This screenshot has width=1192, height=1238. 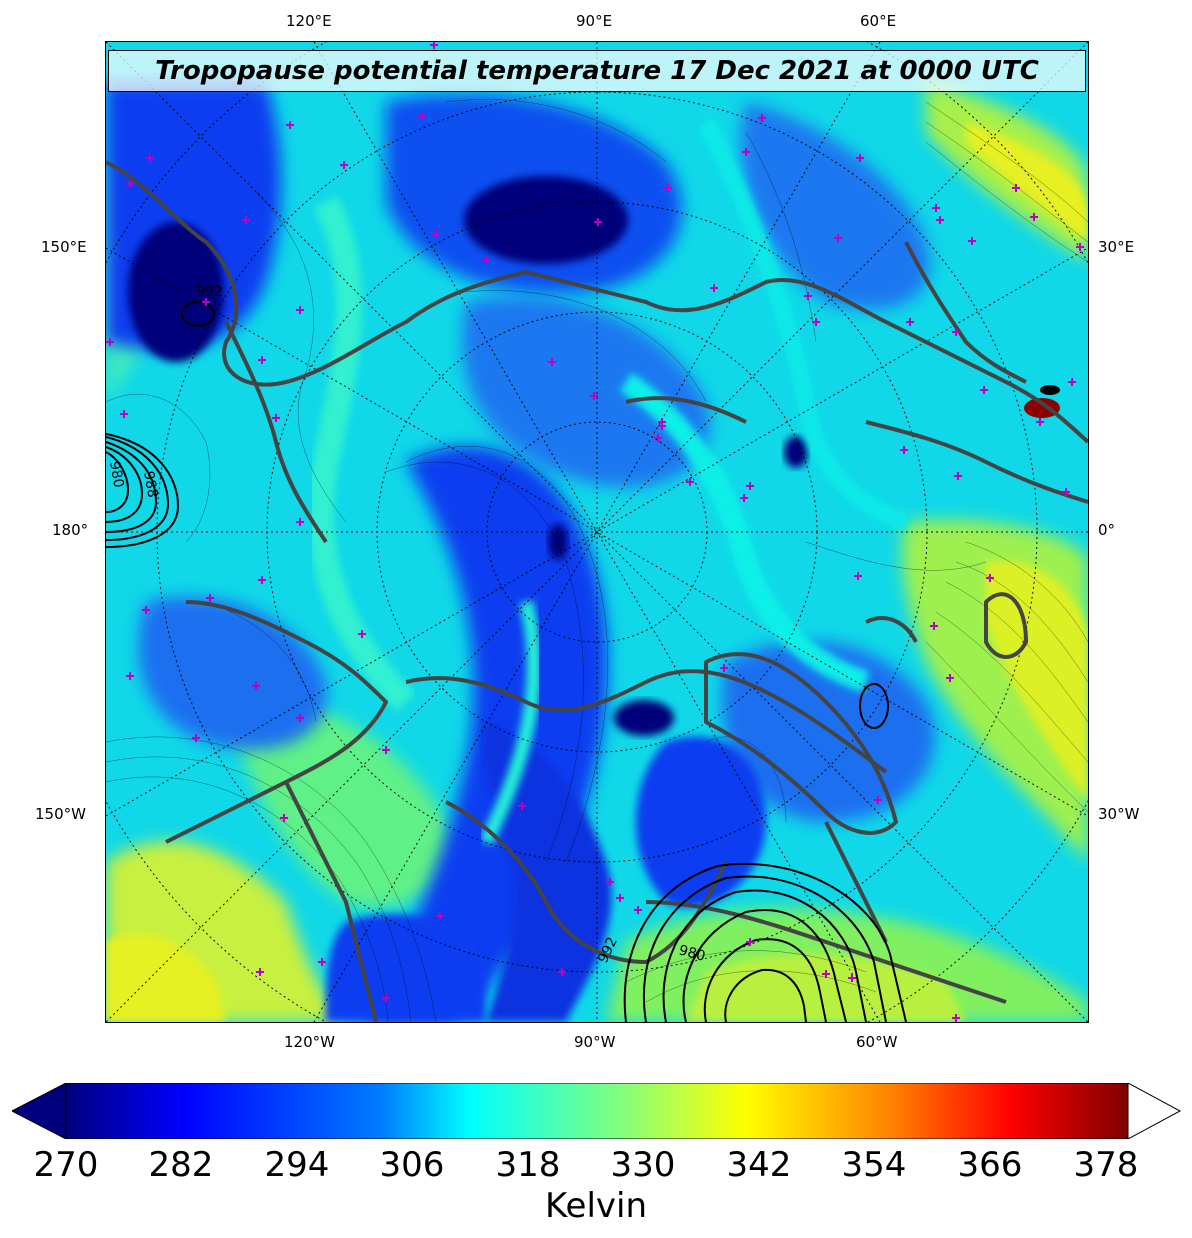 What do you see at coordinates (60, 814) in the screenshot?
I see `left-tick-150w: 150°W` at bounding box center [60, 814].